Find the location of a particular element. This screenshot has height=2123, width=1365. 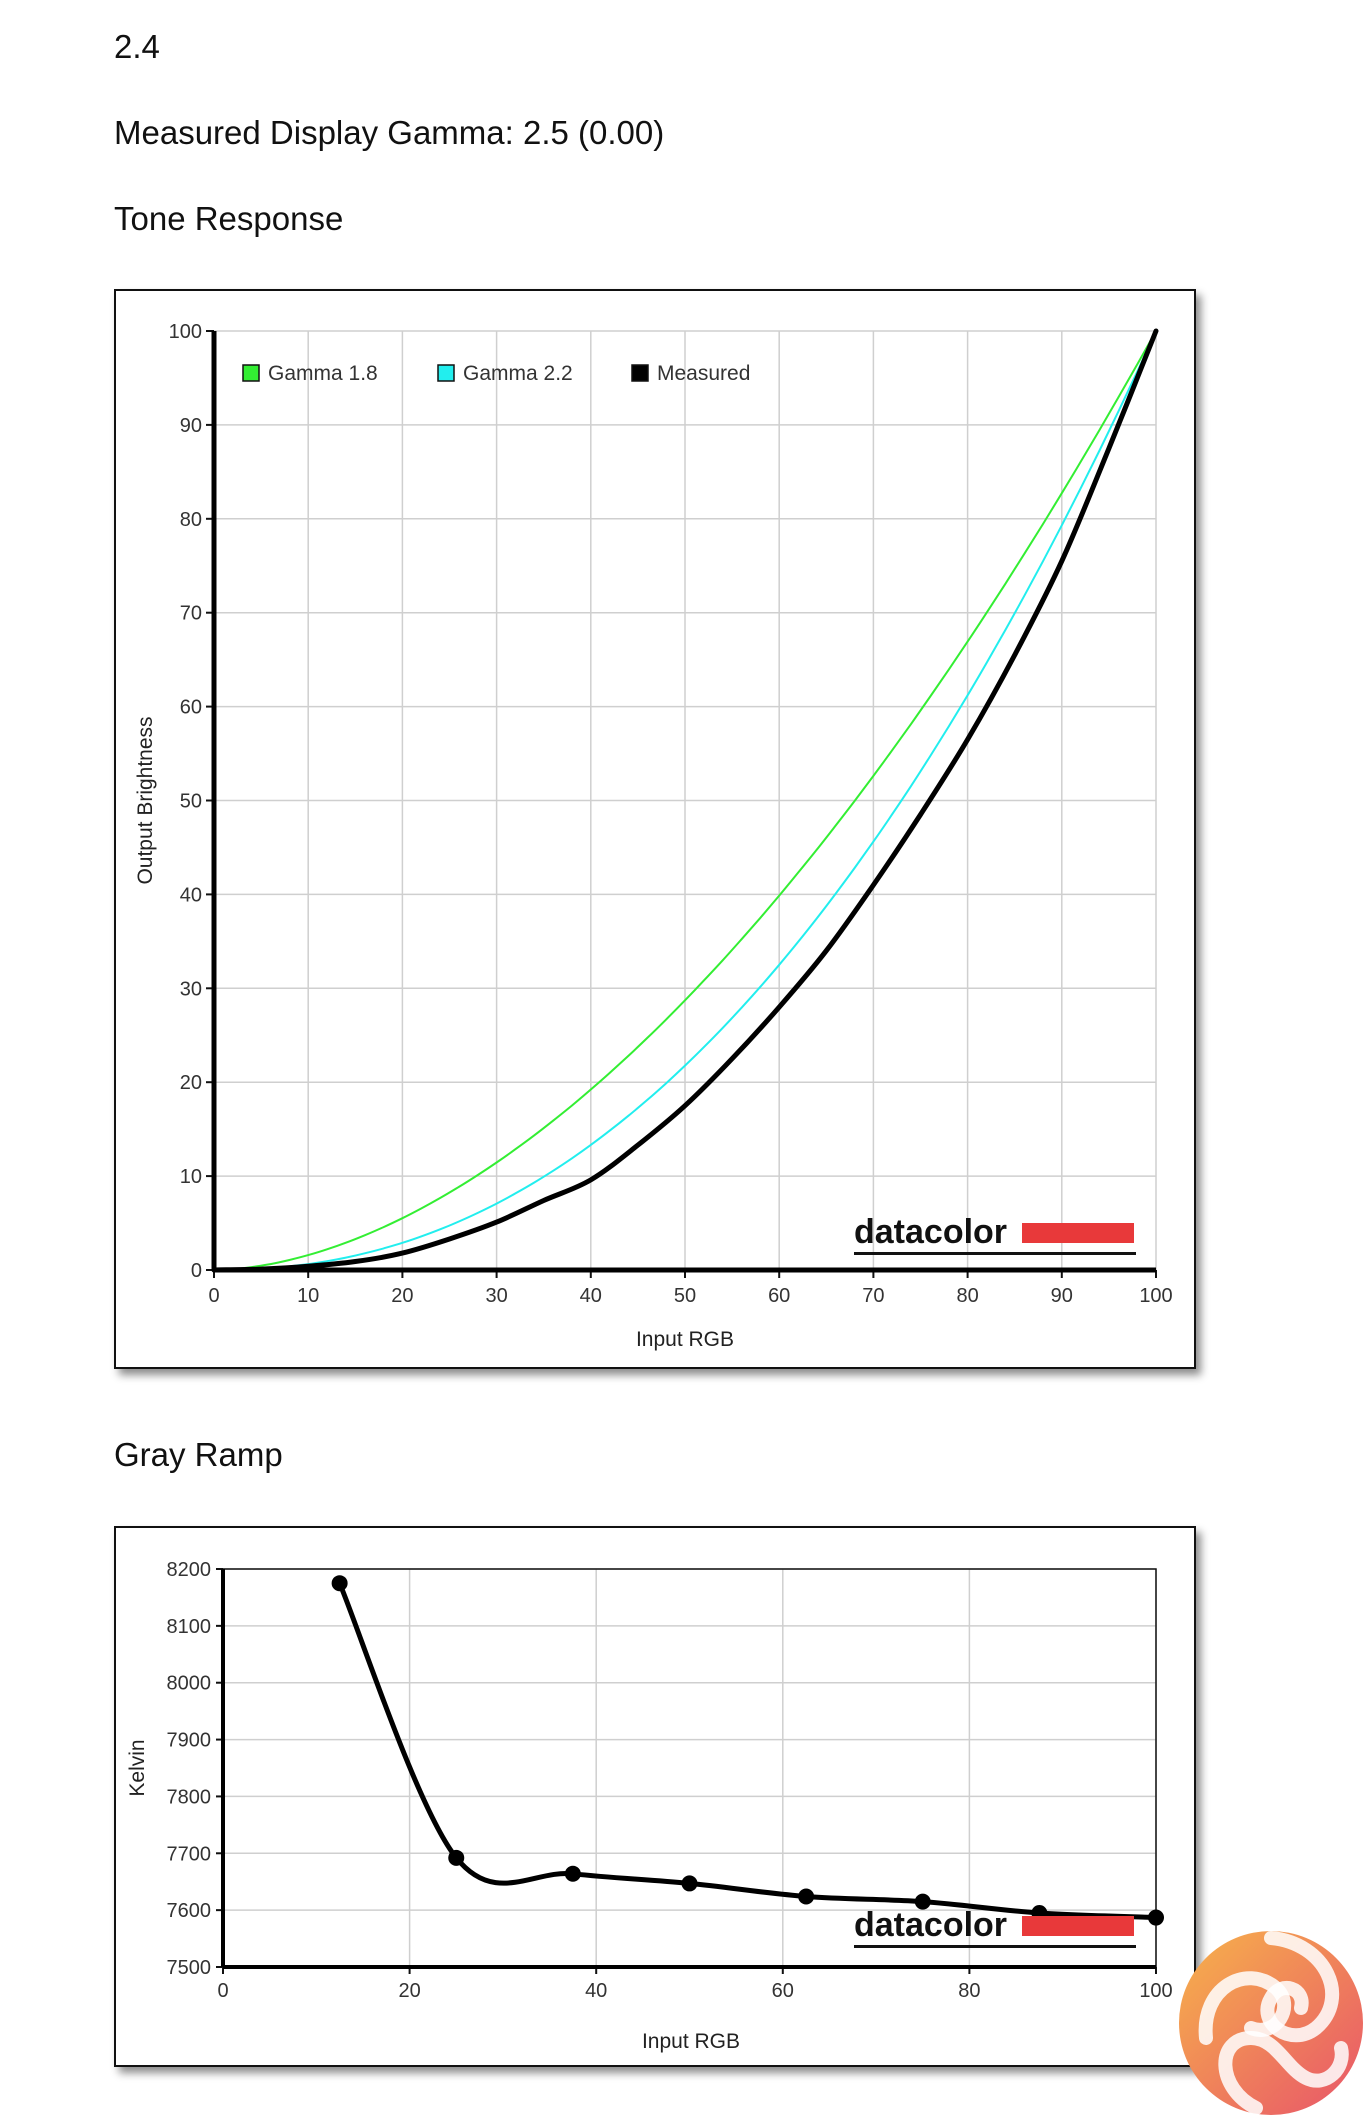

y-tick-label: 70 is located at coordinates (191, 614).